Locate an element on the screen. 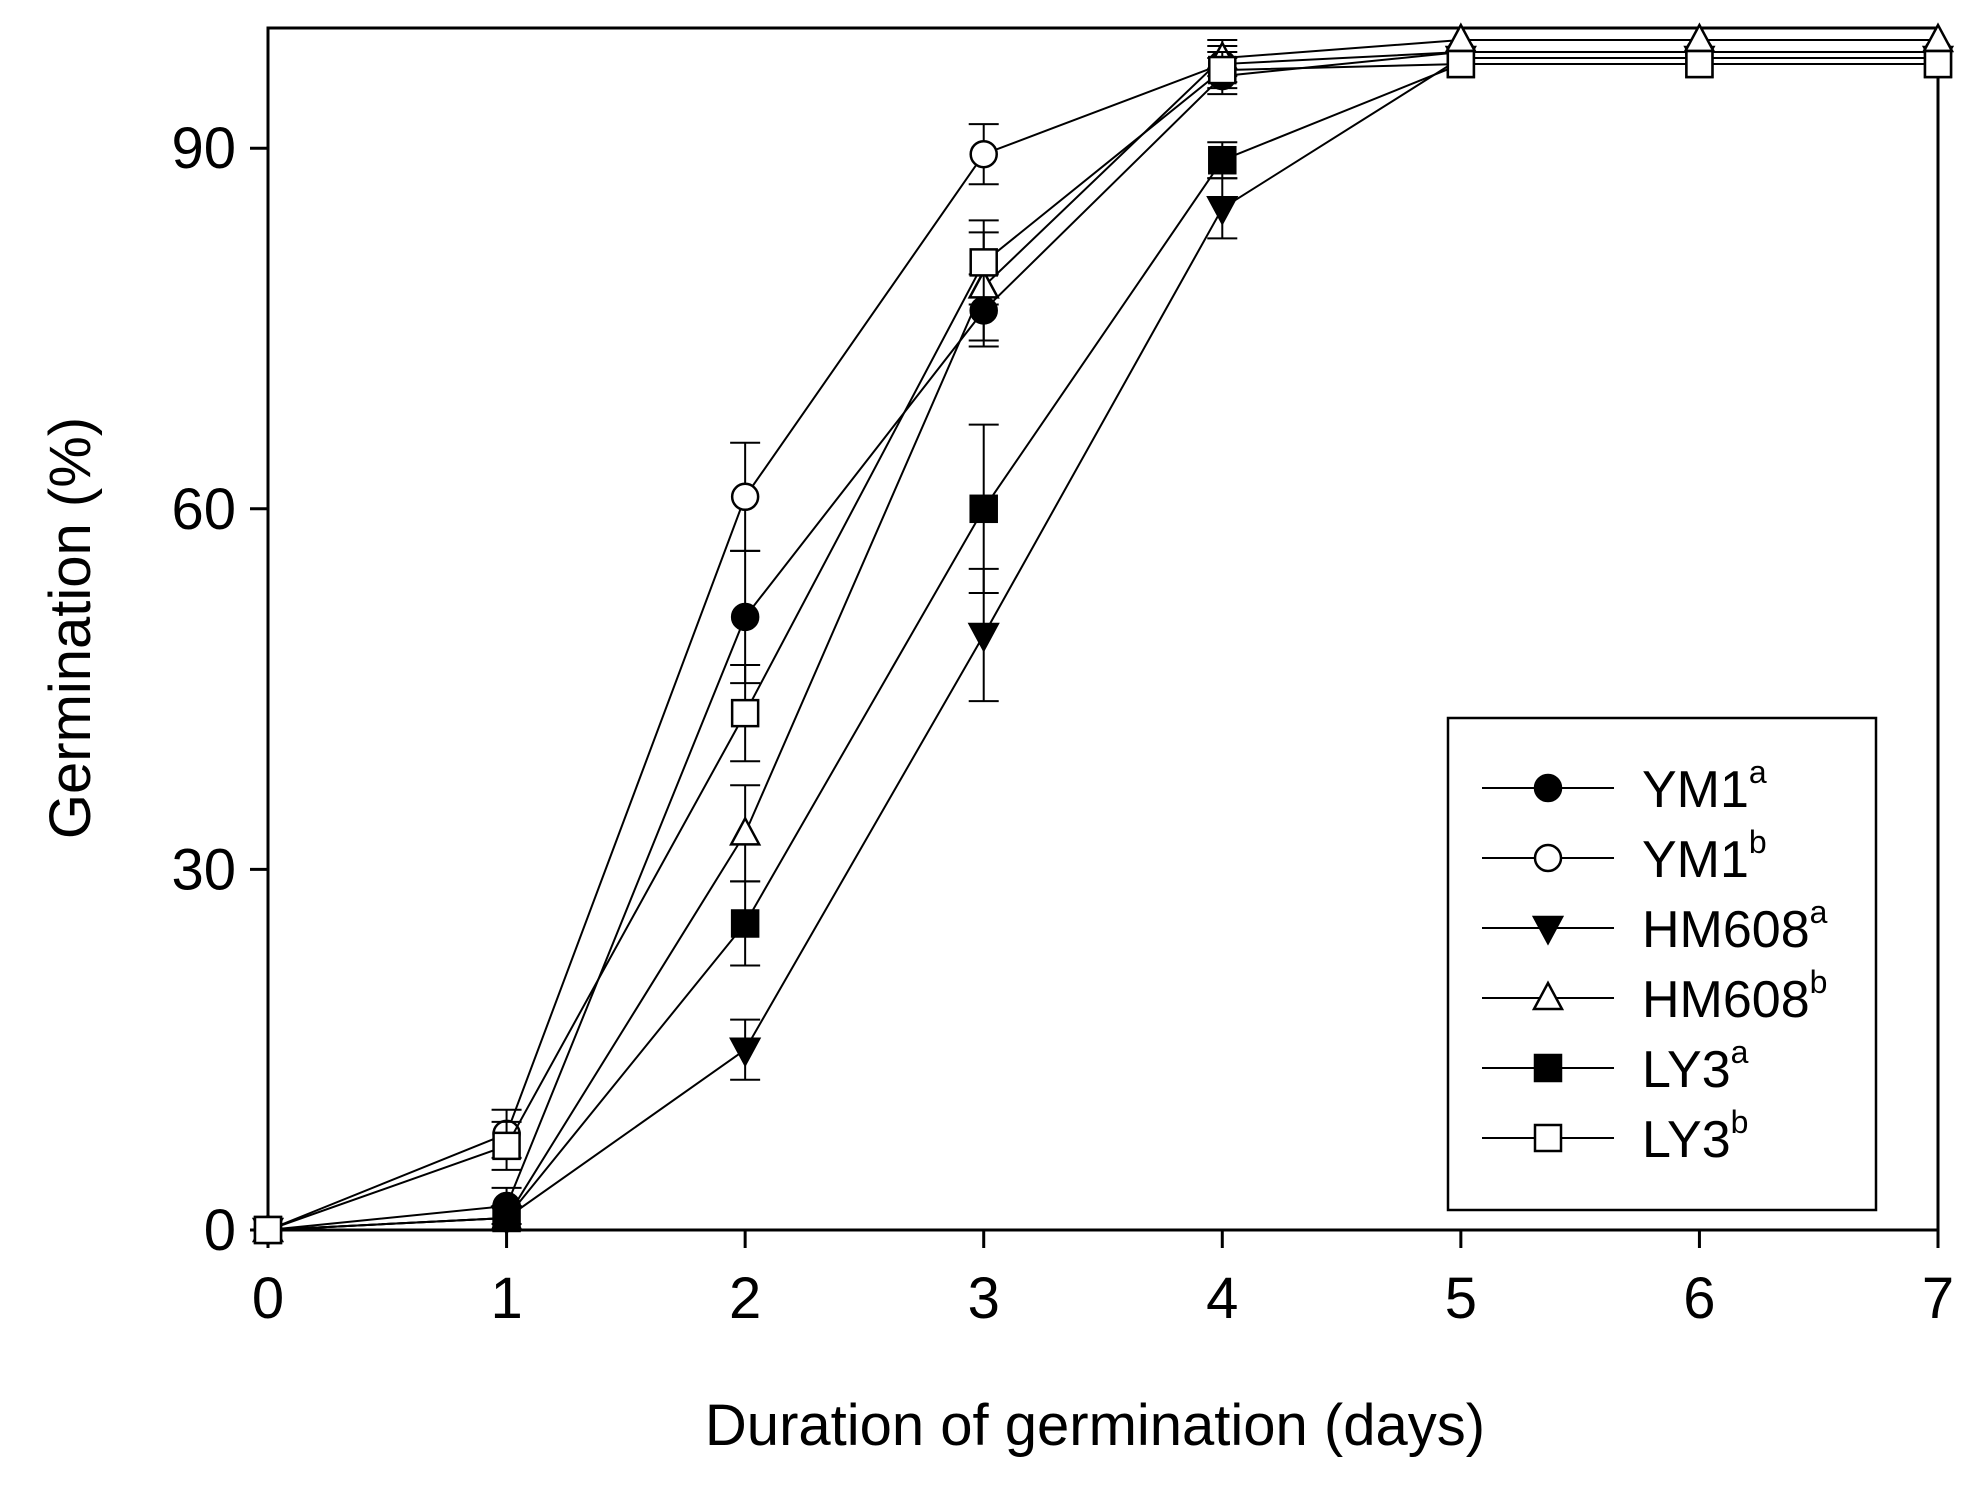 The image size is (1976, 1495). x-axis-label: Duration of germination (days) is located at coordinates (1095, 1425).